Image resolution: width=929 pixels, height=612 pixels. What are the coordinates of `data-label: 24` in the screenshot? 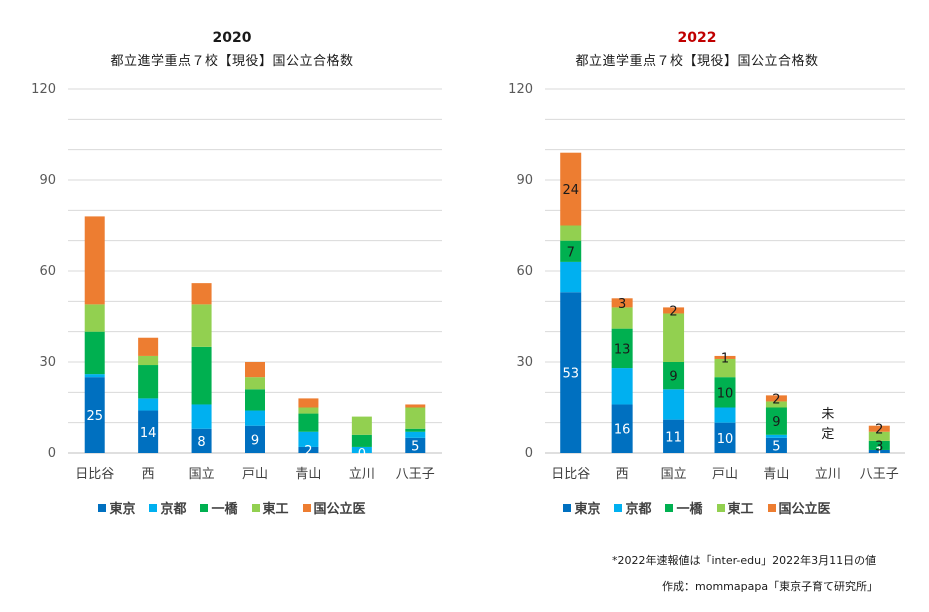 It's located at (570, 190).